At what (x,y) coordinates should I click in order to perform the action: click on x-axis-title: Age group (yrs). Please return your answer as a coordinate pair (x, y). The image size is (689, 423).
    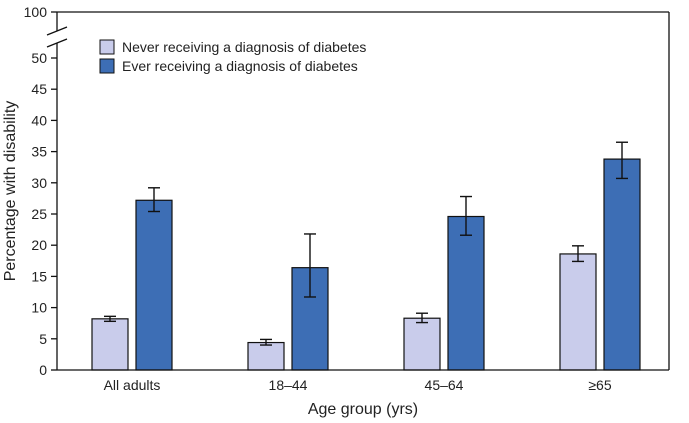
    Looking at the image, I should click on (363, 409).